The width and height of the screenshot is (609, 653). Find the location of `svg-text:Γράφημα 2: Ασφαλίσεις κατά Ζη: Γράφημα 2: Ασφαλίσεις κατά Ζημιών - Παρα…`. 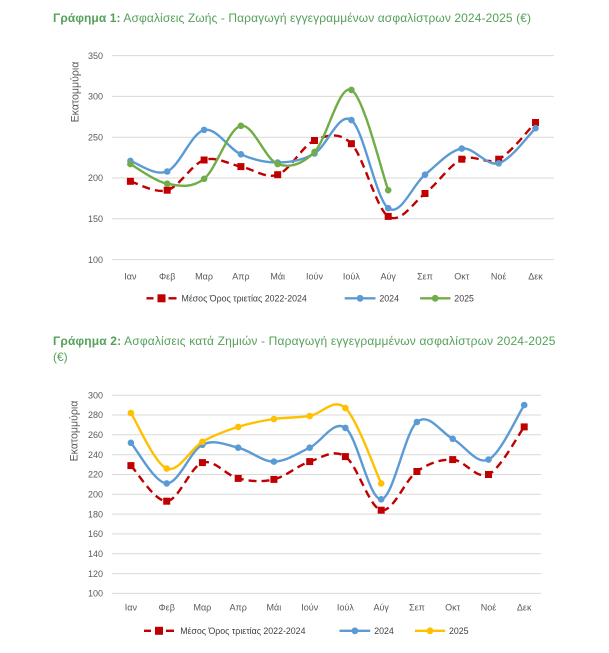

svg-text:Γράφημα 2: Ασφαλίσεις κατά Ζη: Γράφημα 2: Ασφαλίσεις κατά Ζημιών - Παρα… is located at coordinates (304, 341).